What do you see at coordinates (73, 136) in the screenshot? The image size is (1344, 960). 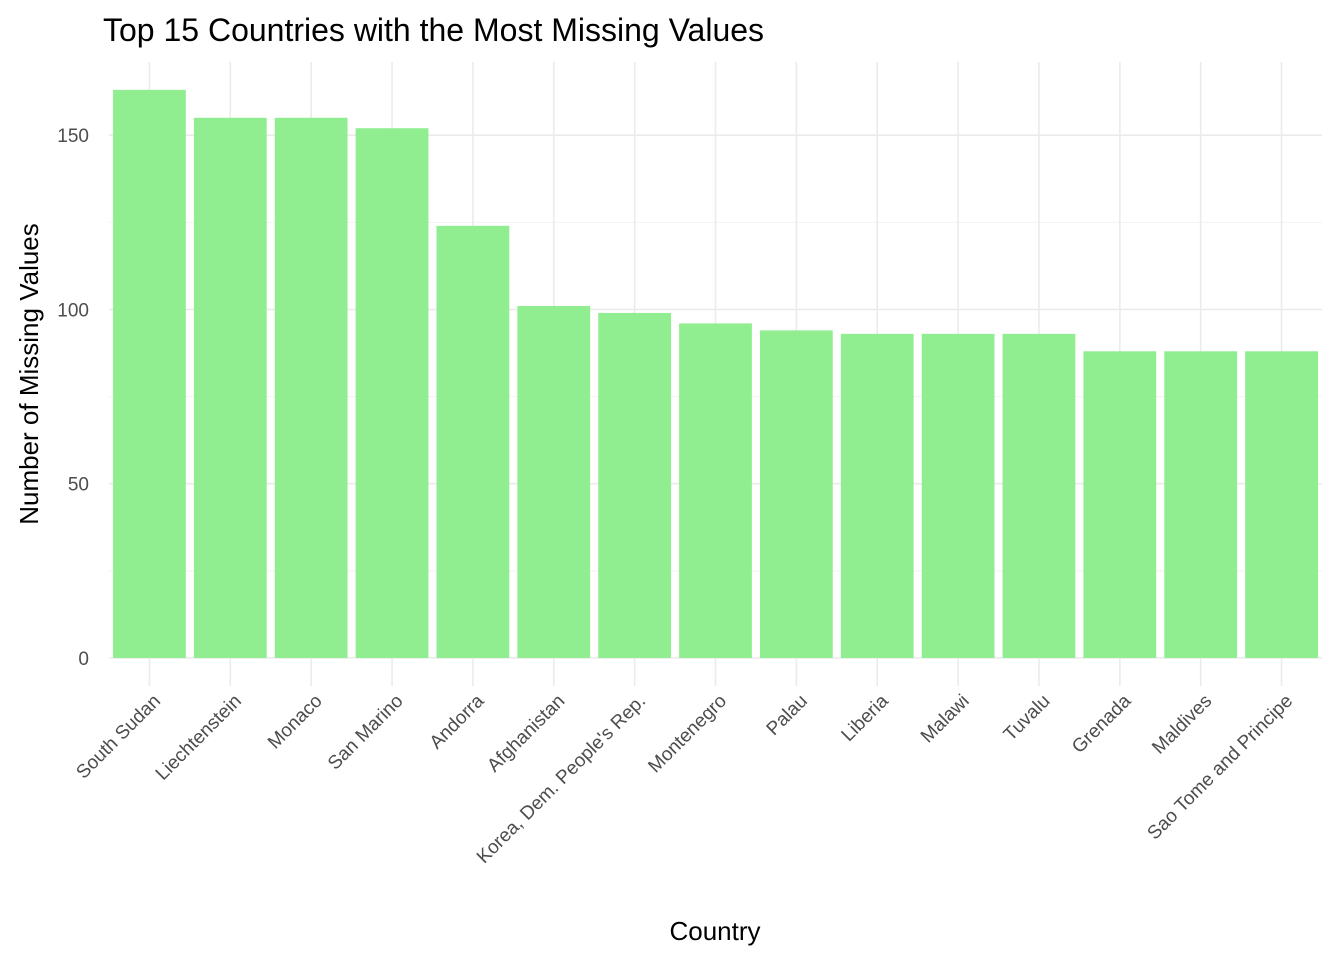 I see `y-tick-label: 150` at bounding box center [73, 136].